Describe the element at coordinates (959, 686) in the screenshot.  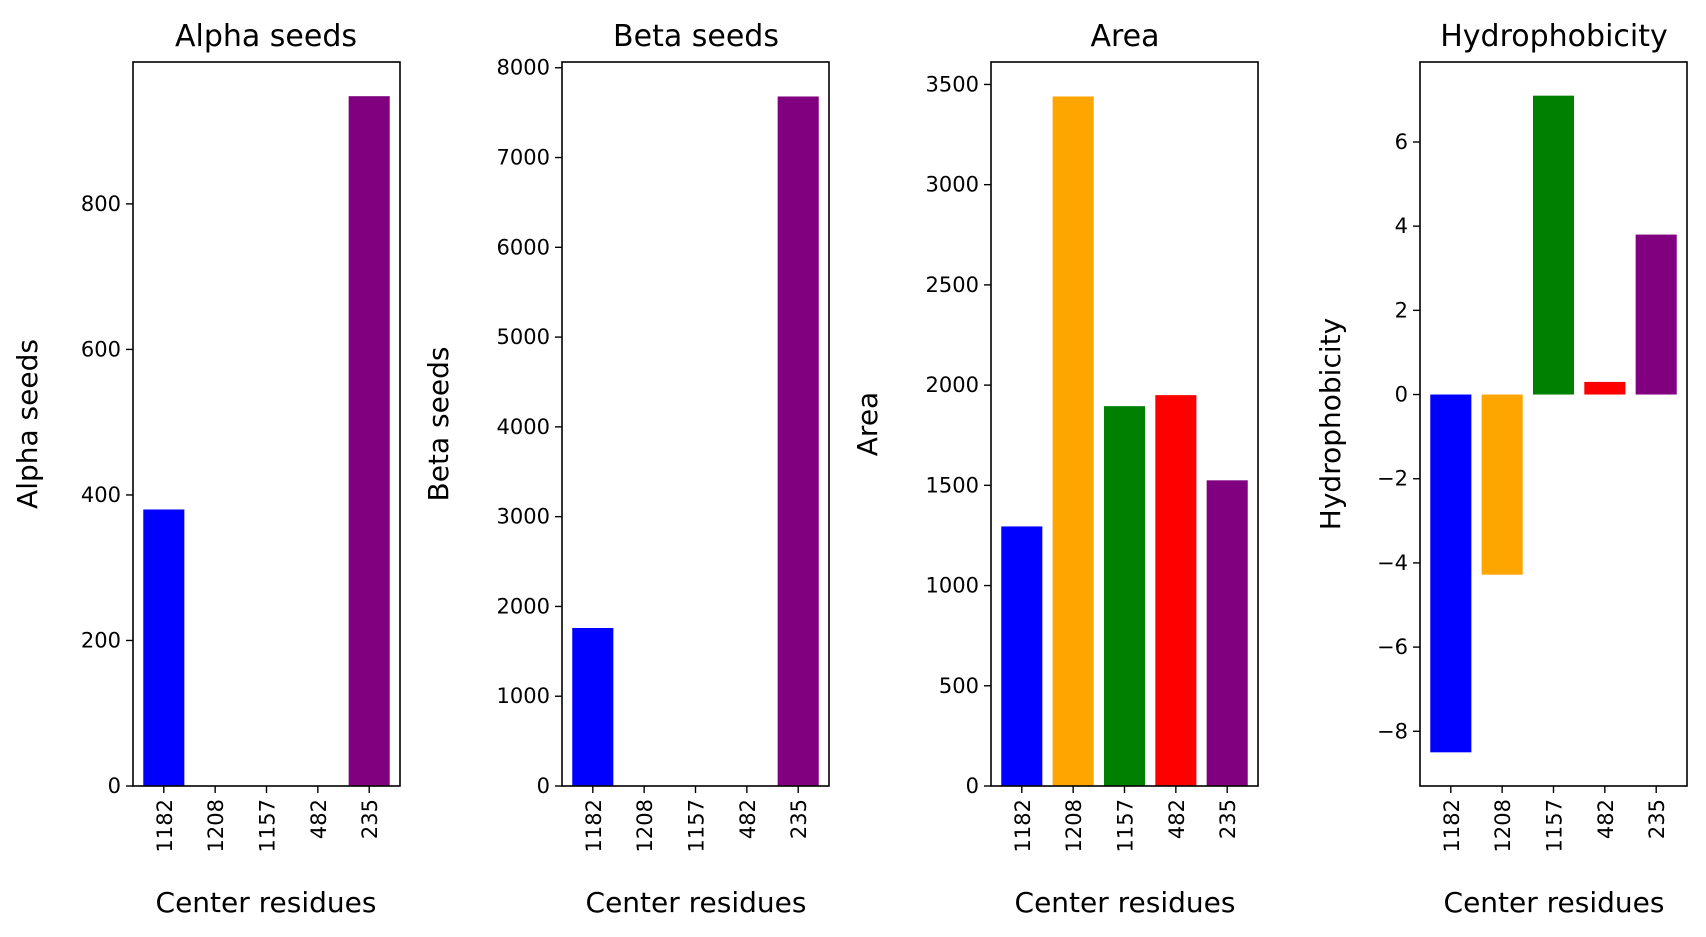
I see `y-tick-label: 500` at that location.